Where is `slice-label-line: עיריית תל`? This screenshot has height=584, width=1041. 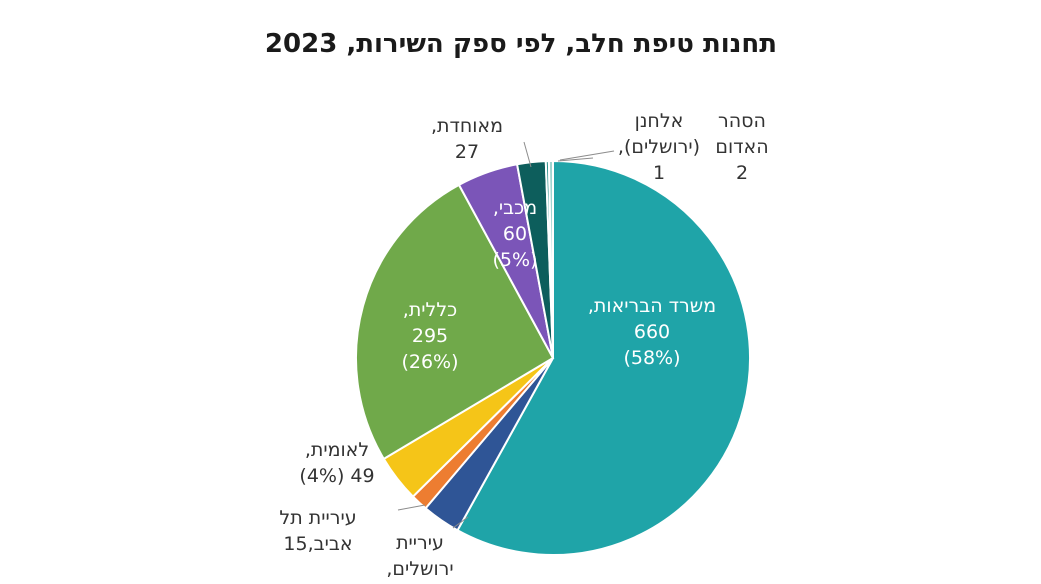
slice-label-line: עיריית תל is located at coordinates (317, 518).